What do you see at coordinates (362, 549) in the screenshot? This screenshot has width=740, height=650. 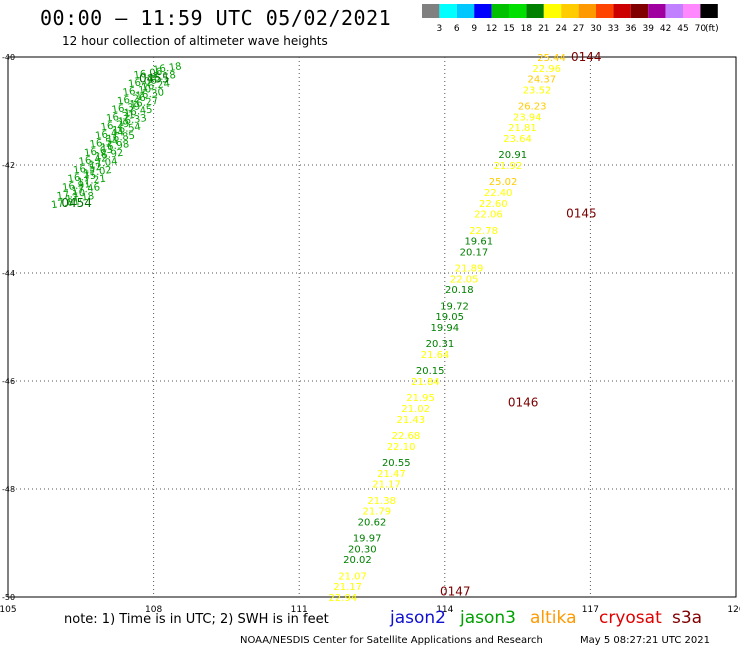 I see `swh-value-label: 20.30` at bounding box center [362, 549].